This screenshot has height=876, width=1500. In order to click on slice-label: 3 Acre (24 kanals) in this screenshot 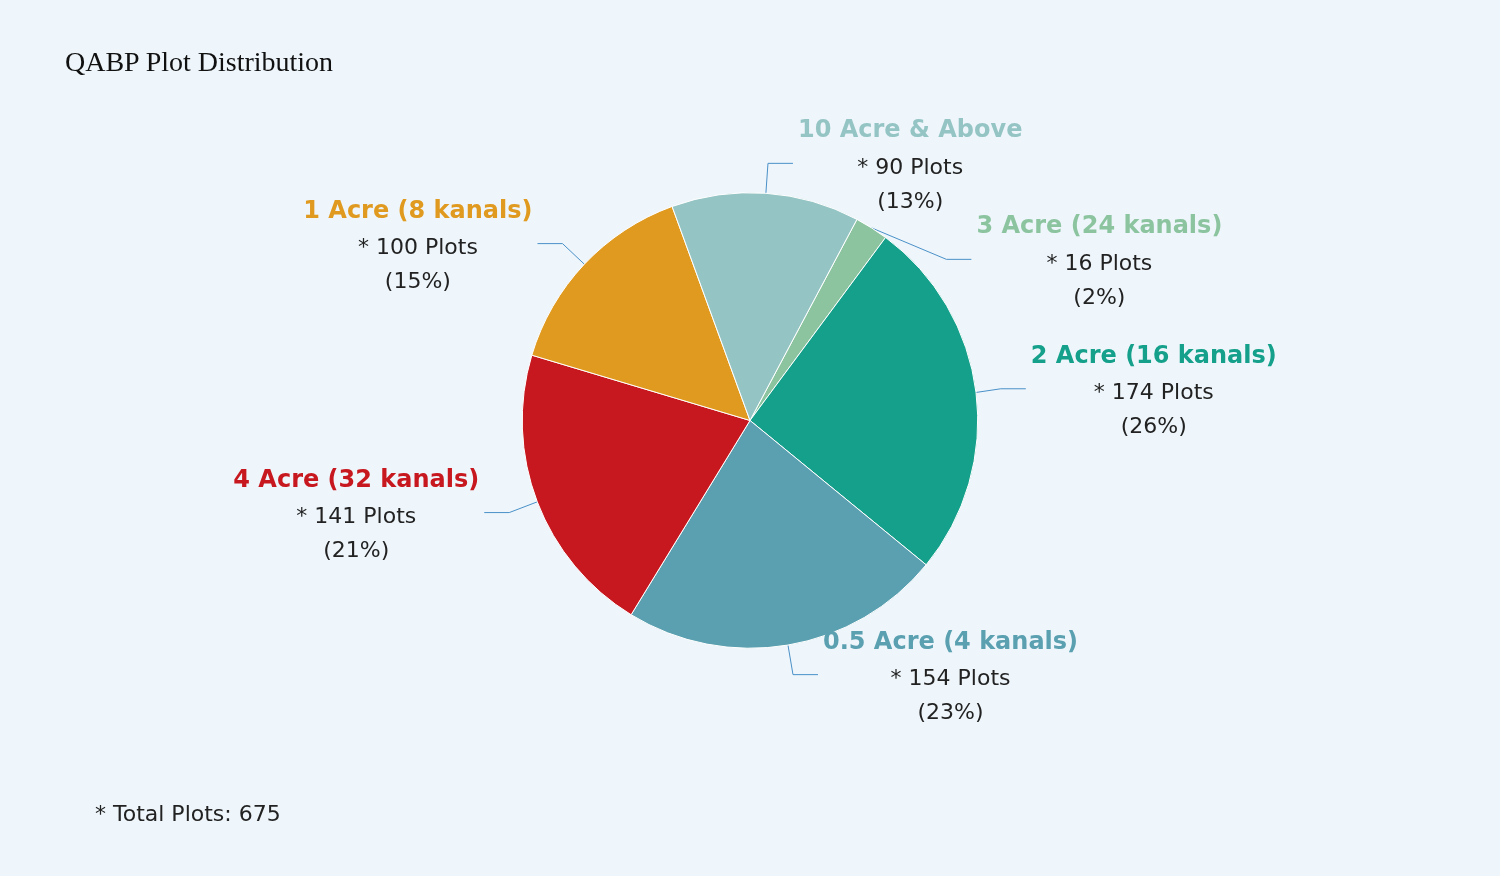, I will do `click(1099, 225)`.